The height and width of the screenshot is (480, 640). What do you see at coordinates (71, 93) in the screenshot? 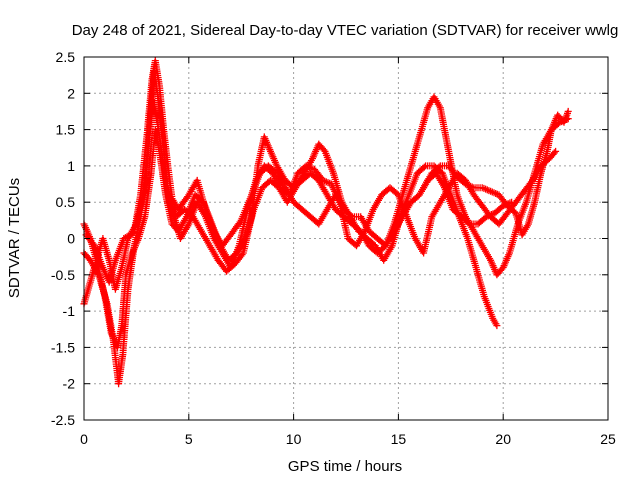
I see `y-tick-label: 2` at bounding box center [71, 93].